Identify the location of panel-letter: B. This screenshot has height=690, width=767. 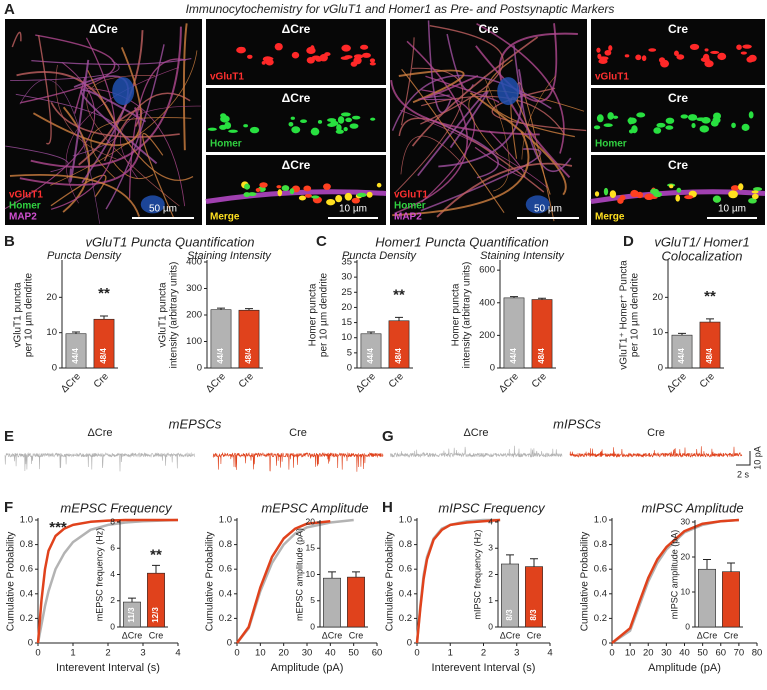
(9, 241).